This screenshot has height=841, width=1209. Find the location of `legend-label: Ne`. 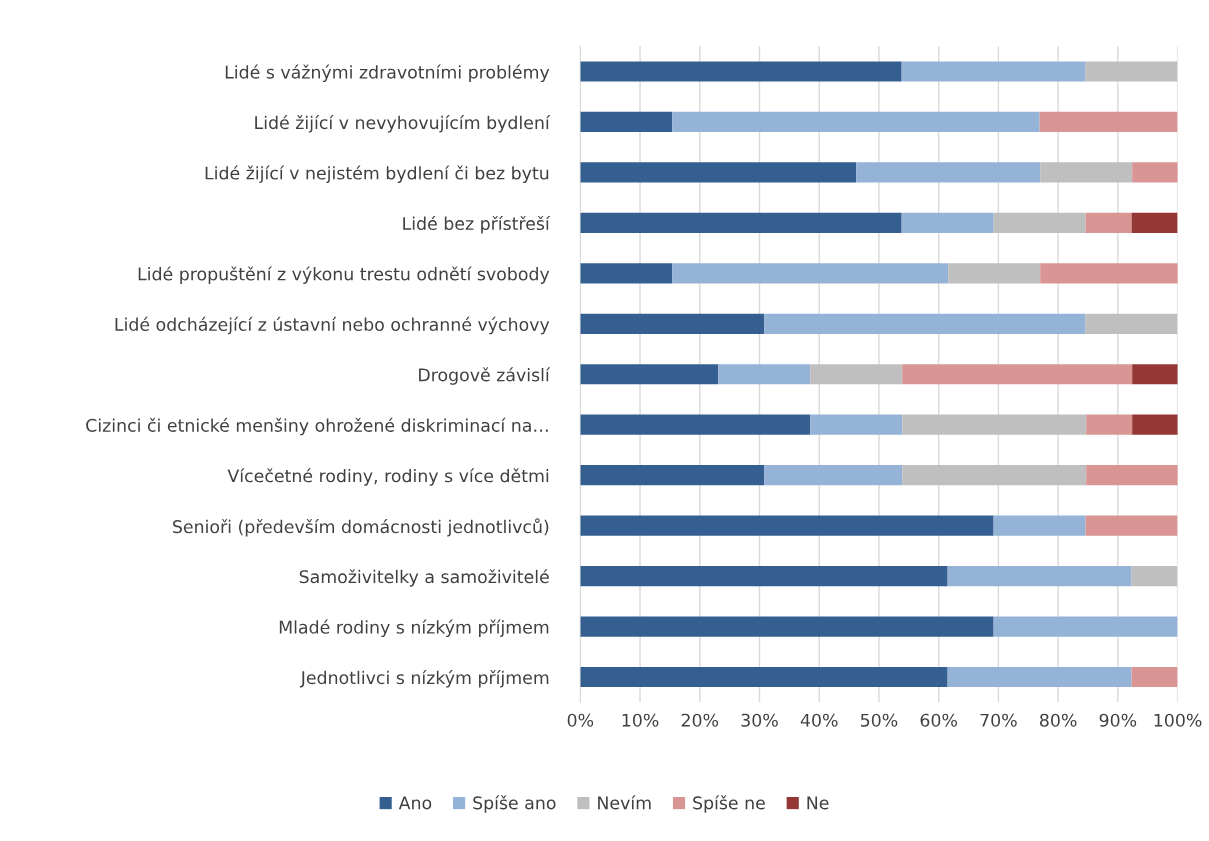

legend-label: Ne is located at coordinates (818, 803).